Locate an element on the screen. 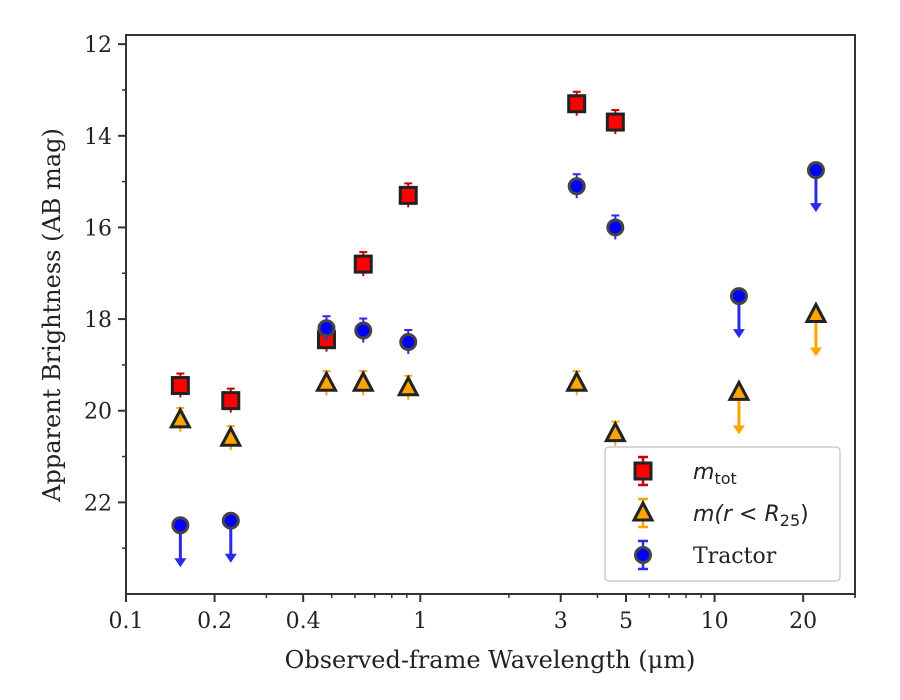  legend-marker-mtot is located at coordinates (643, 471).